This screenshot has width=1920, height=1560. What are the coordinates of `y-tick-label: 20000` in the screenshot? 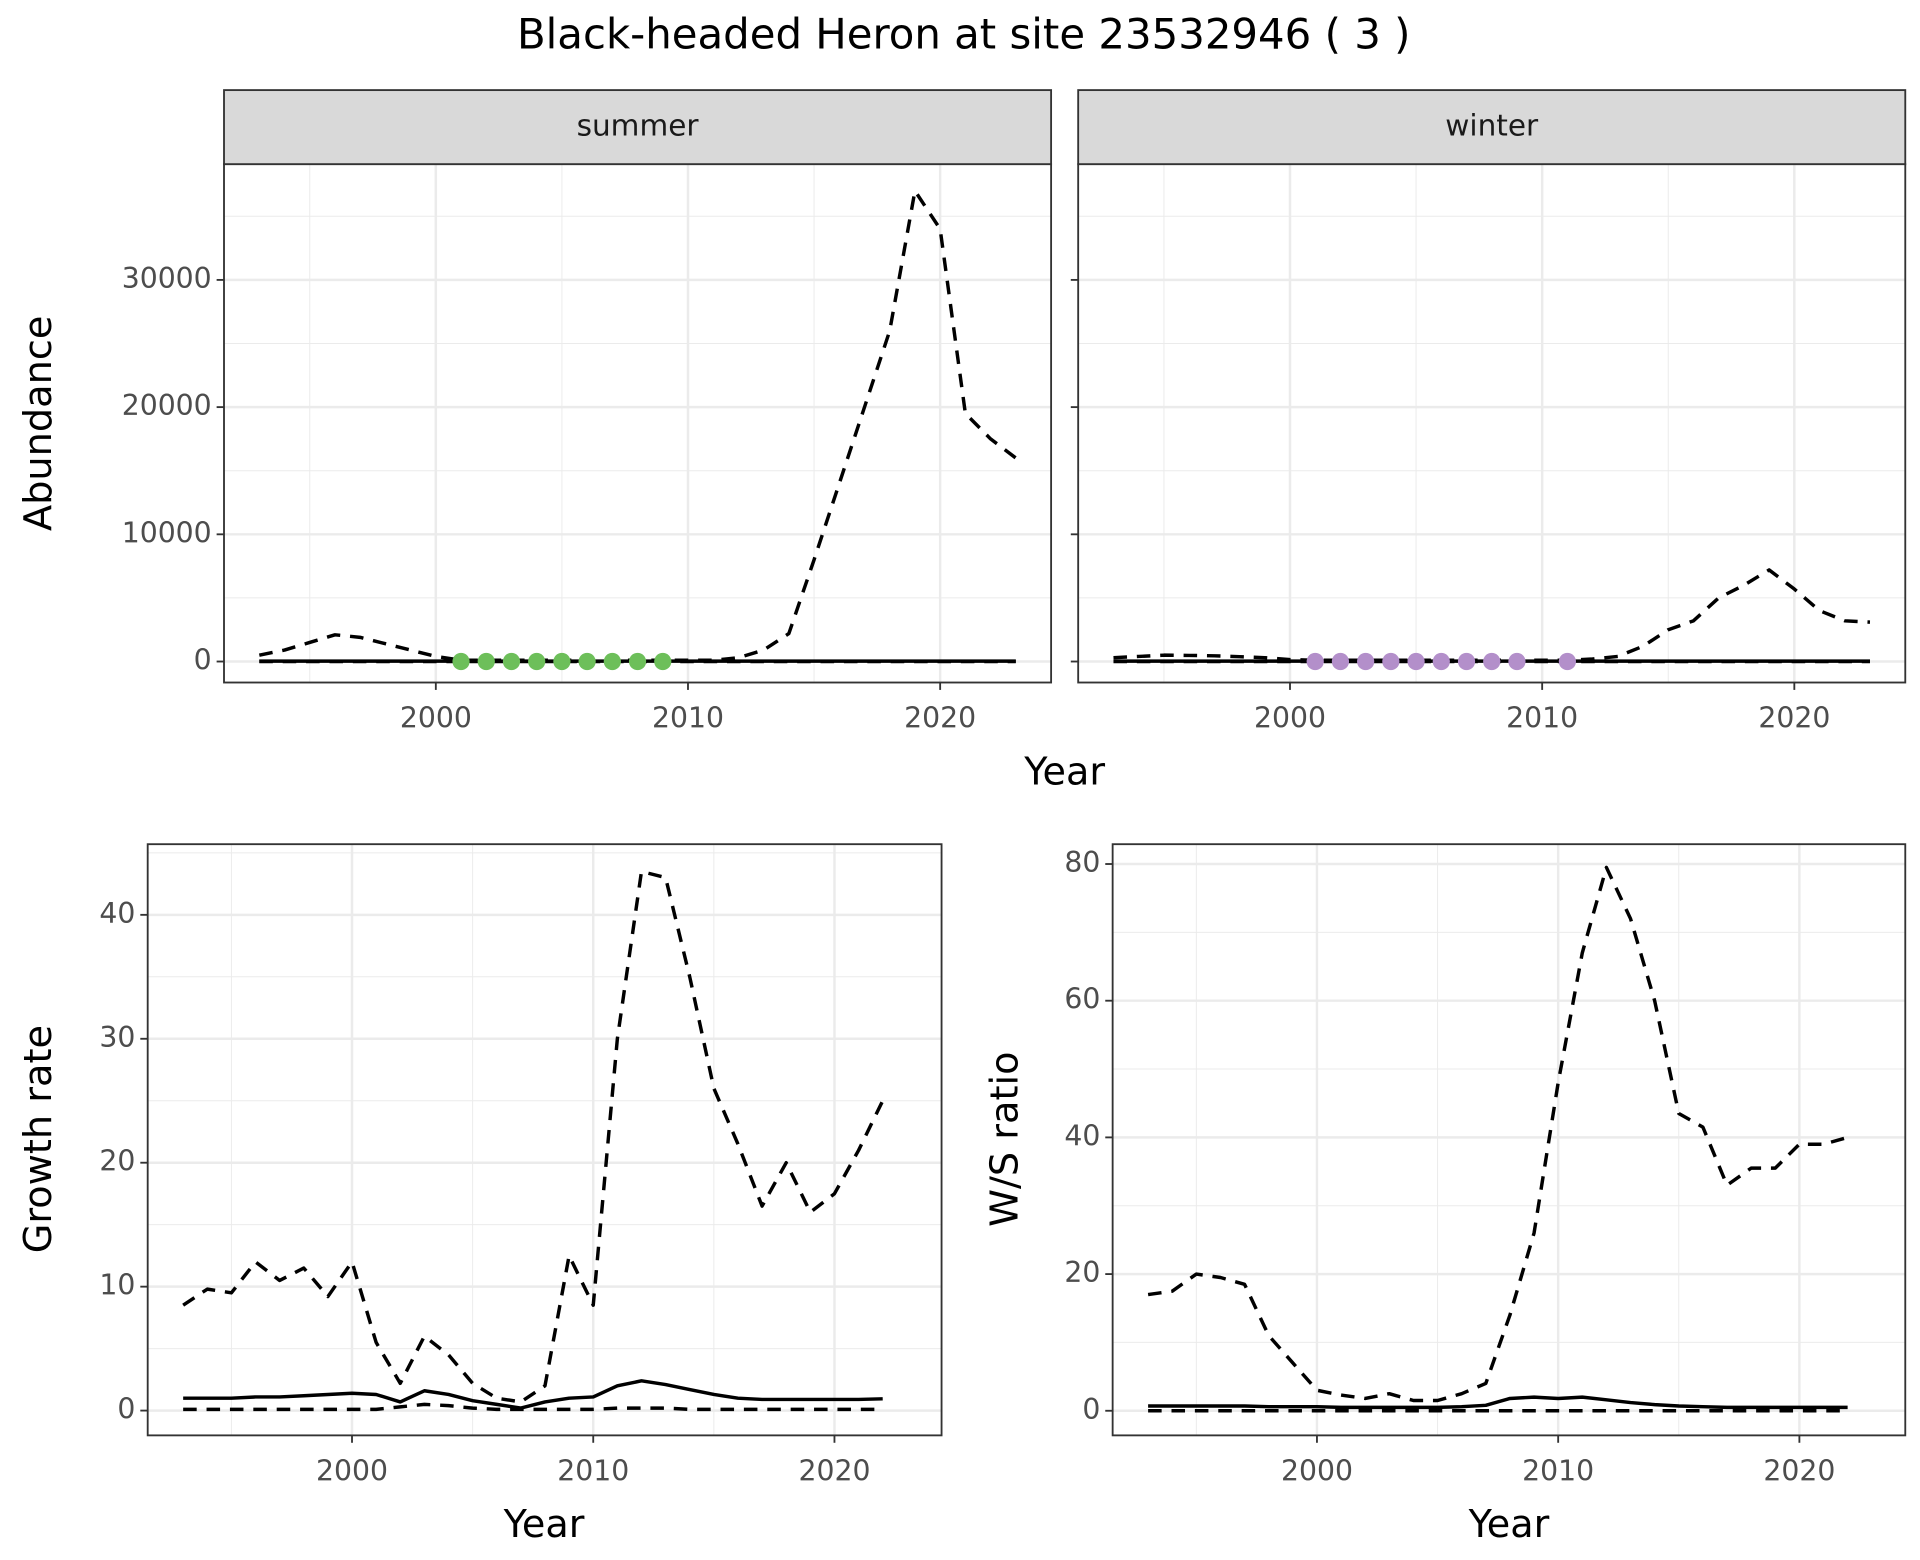 It's located at (167, 405).